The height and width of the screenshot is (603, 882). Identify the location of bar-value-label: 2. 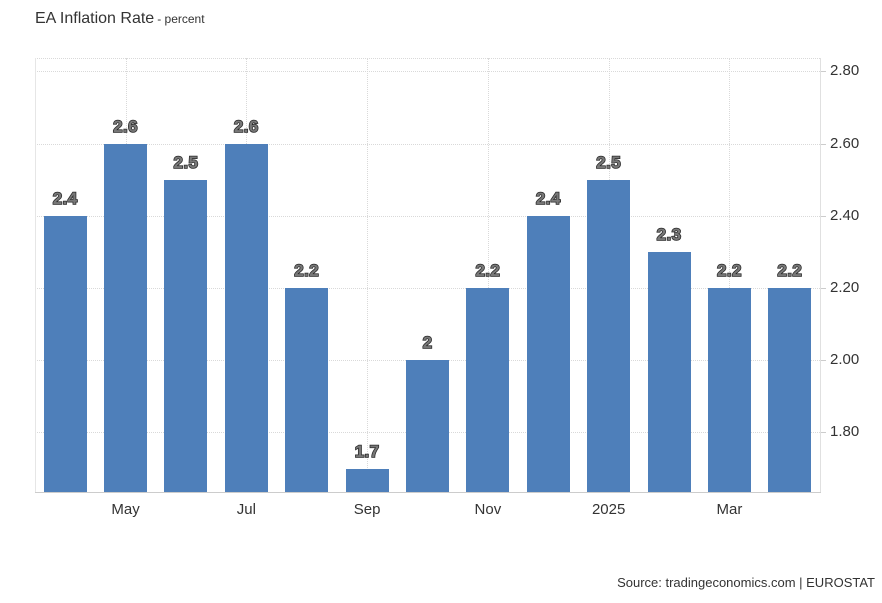
(427, 342).